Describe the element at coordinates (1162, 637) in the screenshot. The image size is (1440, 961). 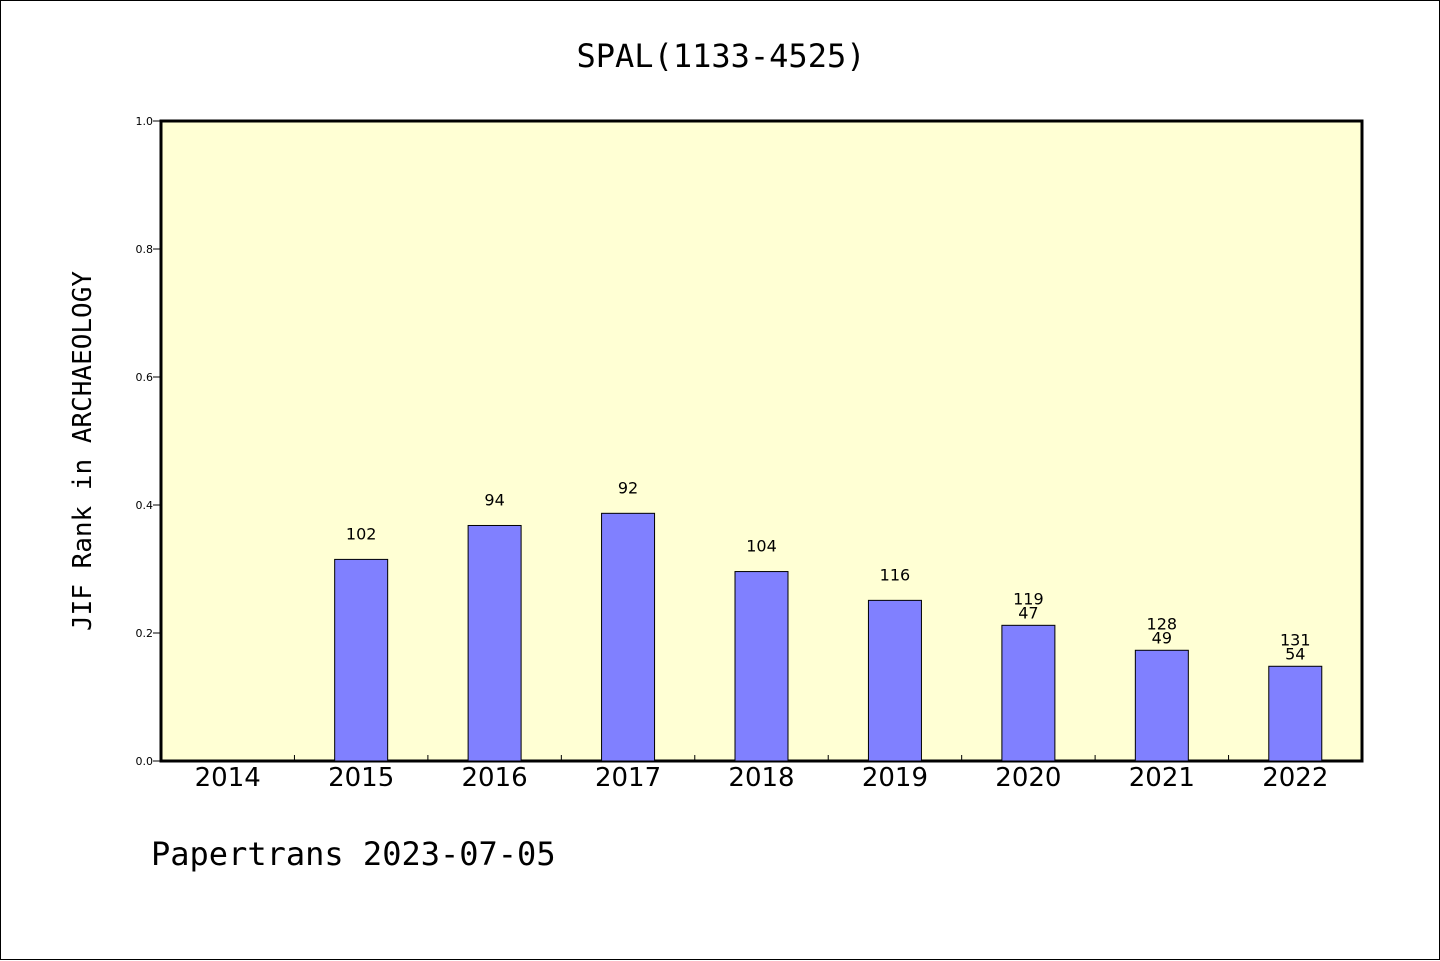
I see `bar-sub-label: 49` at that location.